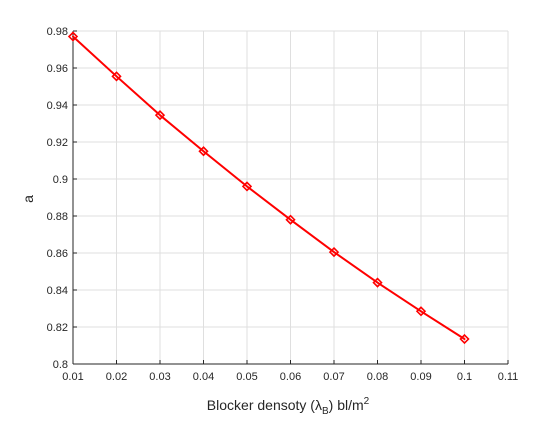 This screenshot has height=425, width=560. What do you see at coordinates (72, 377) in the screenshot?
I see `x-tick-label: 0.01` at bounding box center [72, 377].